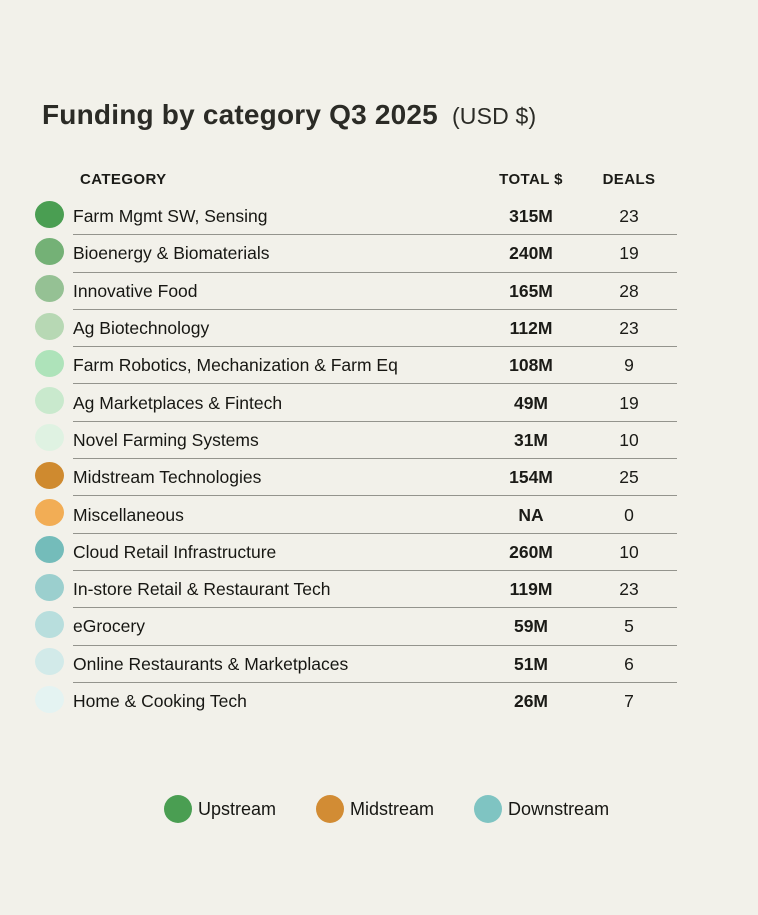 Image resolution: width=758 pixels, height=915 pixels. Describe the element at coordinates (629, 663) in the screenshot. I see `deals-value: 6` at that location.